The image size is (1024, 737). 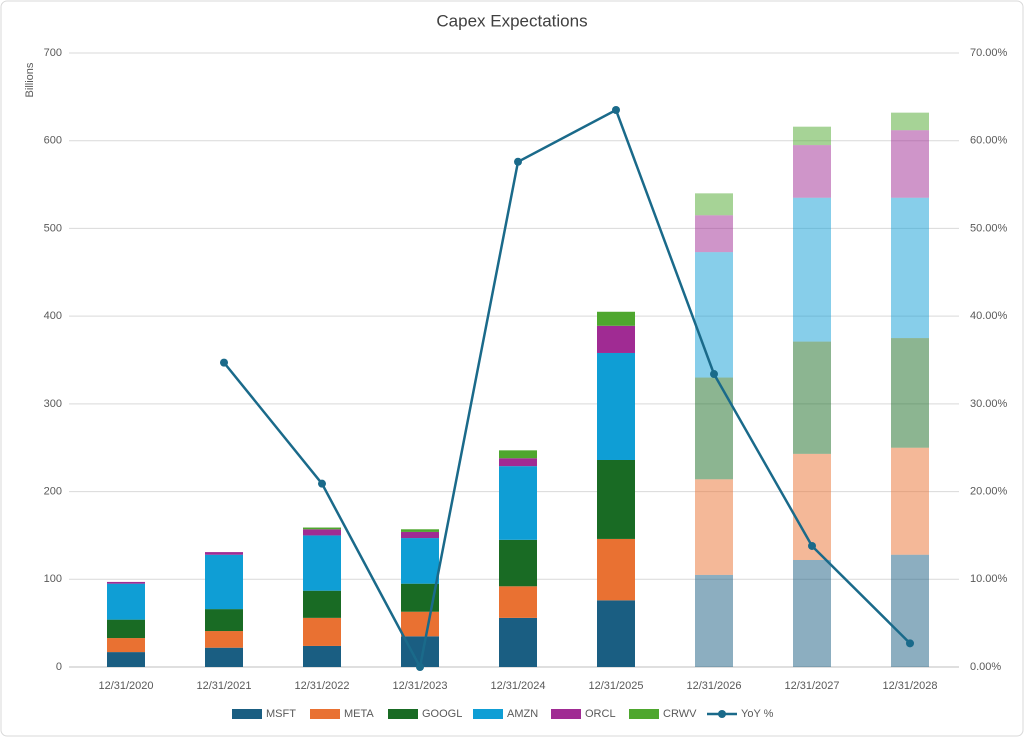 I want to click on legend-label: AMZN, so click(x=522, y=714).